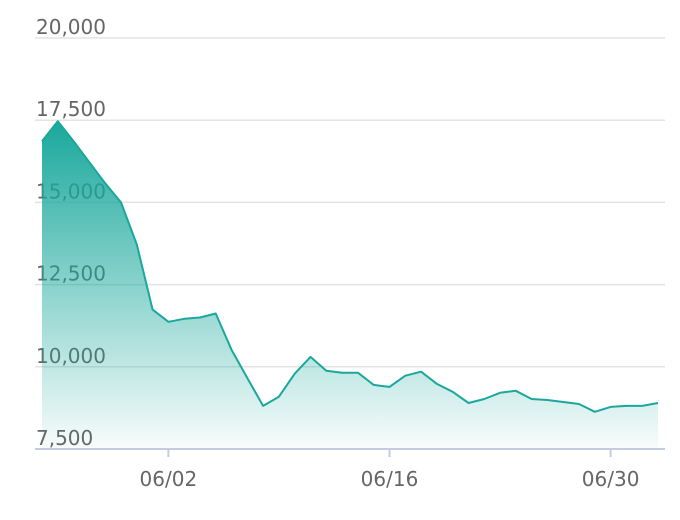  I want to click on x-tick-label: 06/02, so click(169, 479).